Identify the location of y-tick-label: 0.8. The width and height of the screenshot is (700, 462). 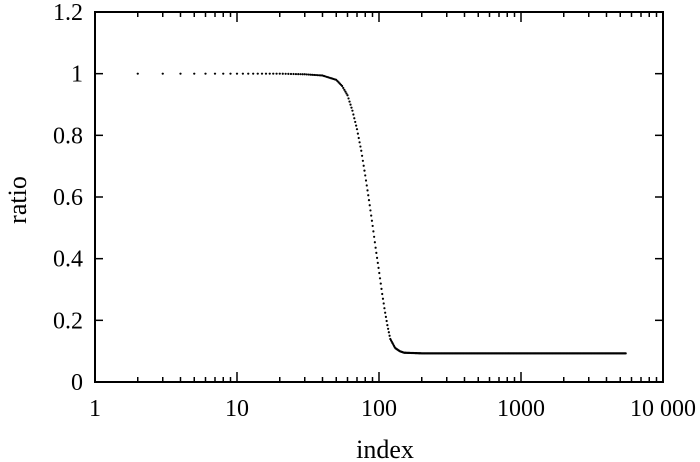
(68, 136).